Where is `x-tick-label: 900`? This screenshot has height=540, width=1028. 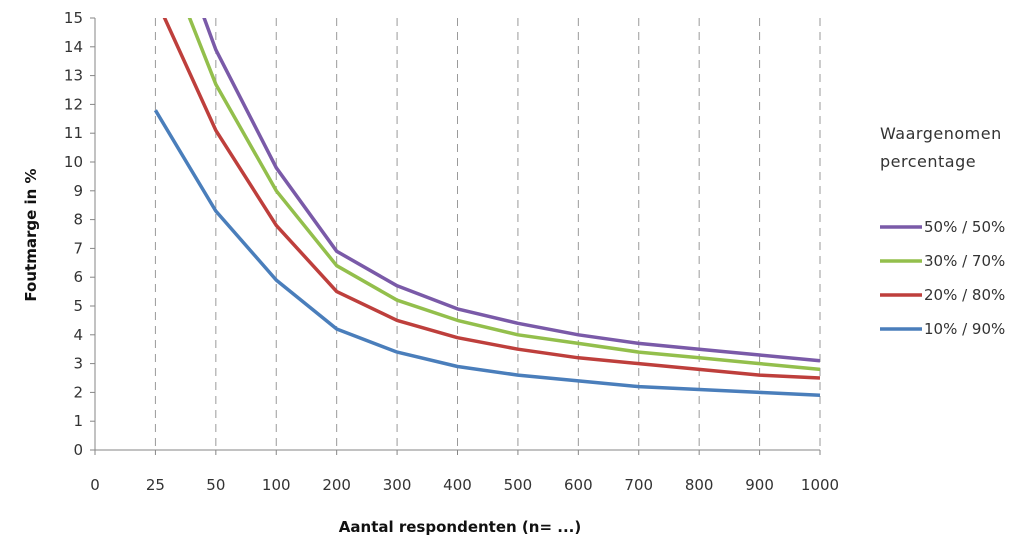 x-tick-label: 900 is located at coordinates (759, 485).